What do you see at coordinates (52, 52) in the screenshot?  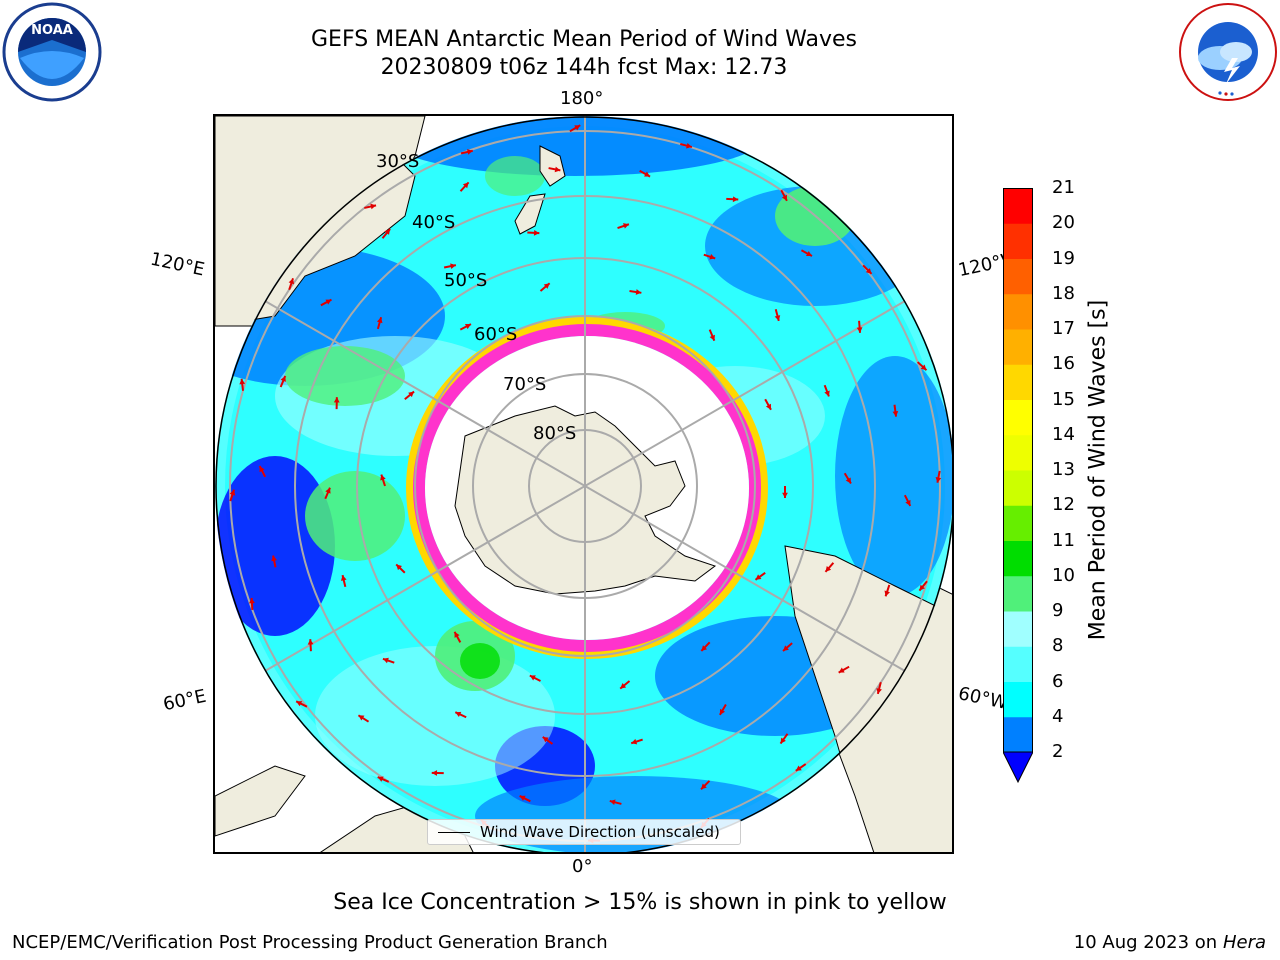 I see `noaa-logo: NOAA` at bounding box center [52, 52].